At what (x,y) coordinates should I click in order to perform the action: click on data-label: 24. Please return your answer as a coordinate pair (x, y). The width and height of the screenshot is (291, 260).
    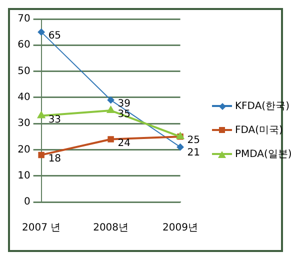
    Looking at the image, I should click on (124, 143).